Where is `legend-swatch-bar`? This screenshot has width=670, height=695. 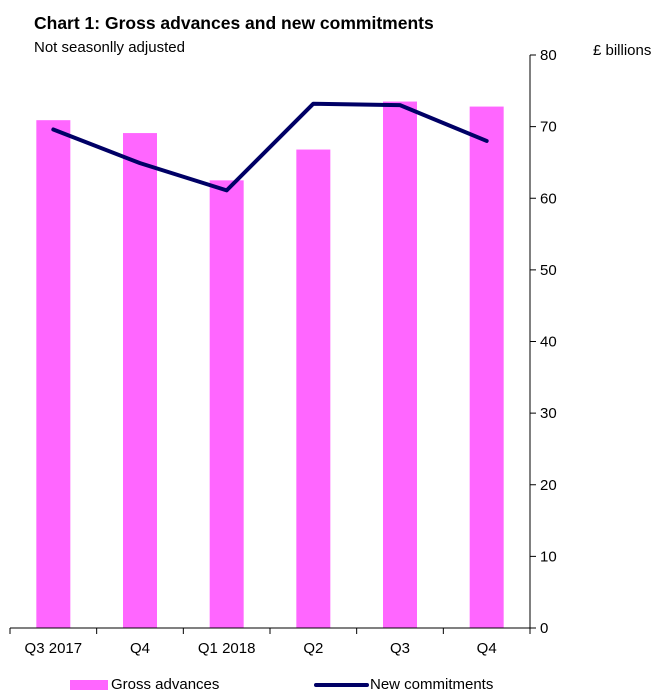
legend-swatch-bar is located at coordinates (89, 684).